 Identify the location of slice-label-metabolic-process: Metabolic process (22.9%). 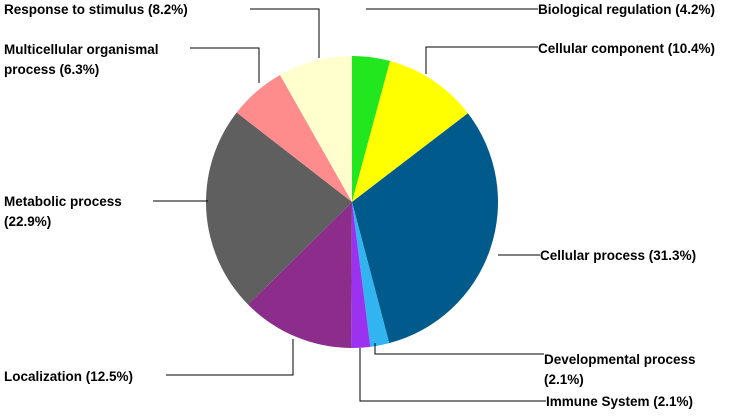
(63, 211).